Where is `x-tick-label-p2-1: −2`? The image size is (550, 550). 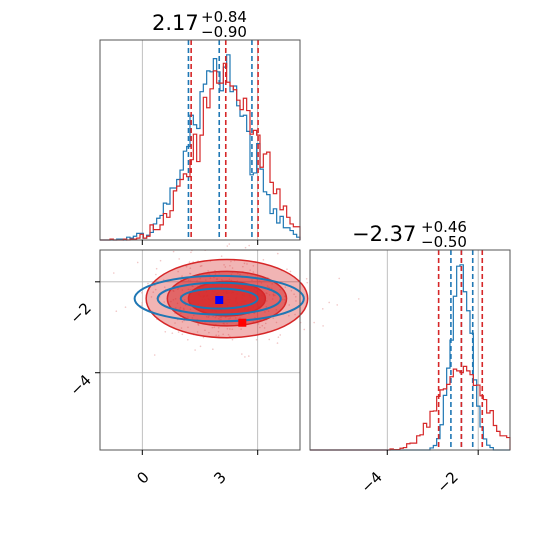 x-tick-label-p2-1: −2 is located at coordinates (447, 482).